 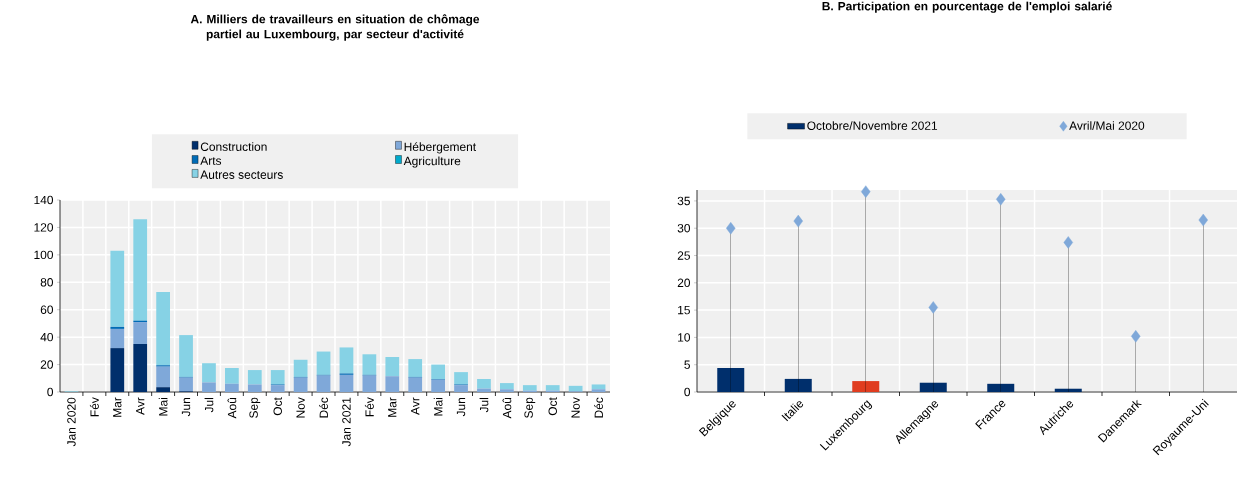 What do you see at coordinates (683, 201) in the screenshot?
I see `y-tick-label: 35` at bounding box center [683, 201].